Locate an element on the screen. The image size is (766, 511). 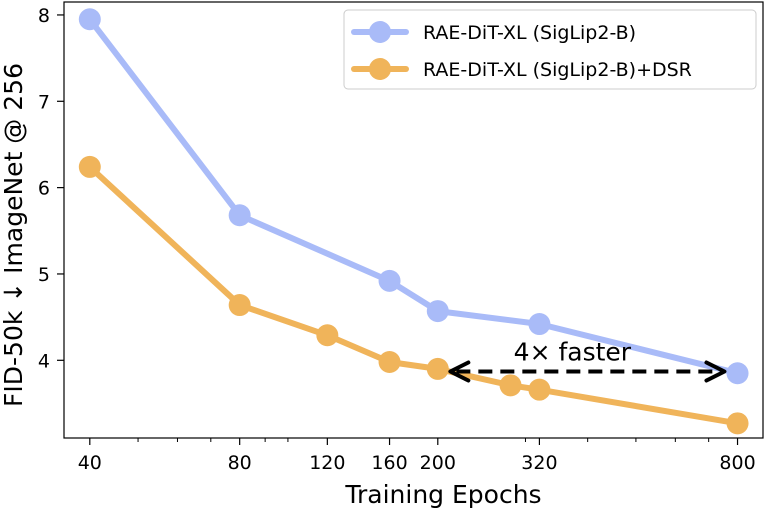
x-axis-label: Training Epochs is located at coordinates (442, 494).